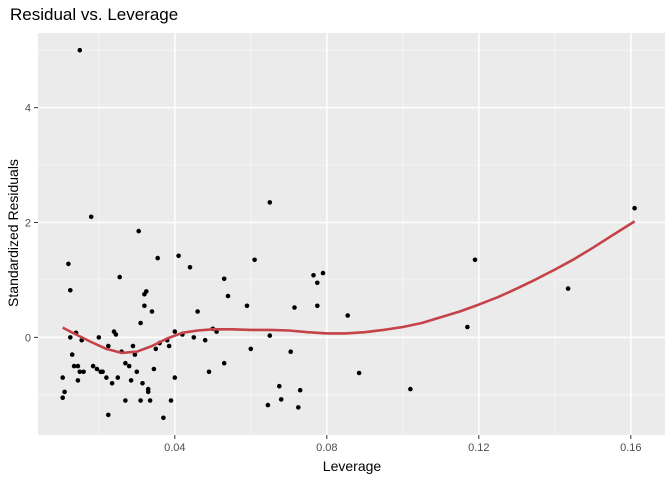 Image resolution: width=672 pixels, height=480 pixels. I want to click on chart-title: Residual vs. Leverage, so click(94, 14).